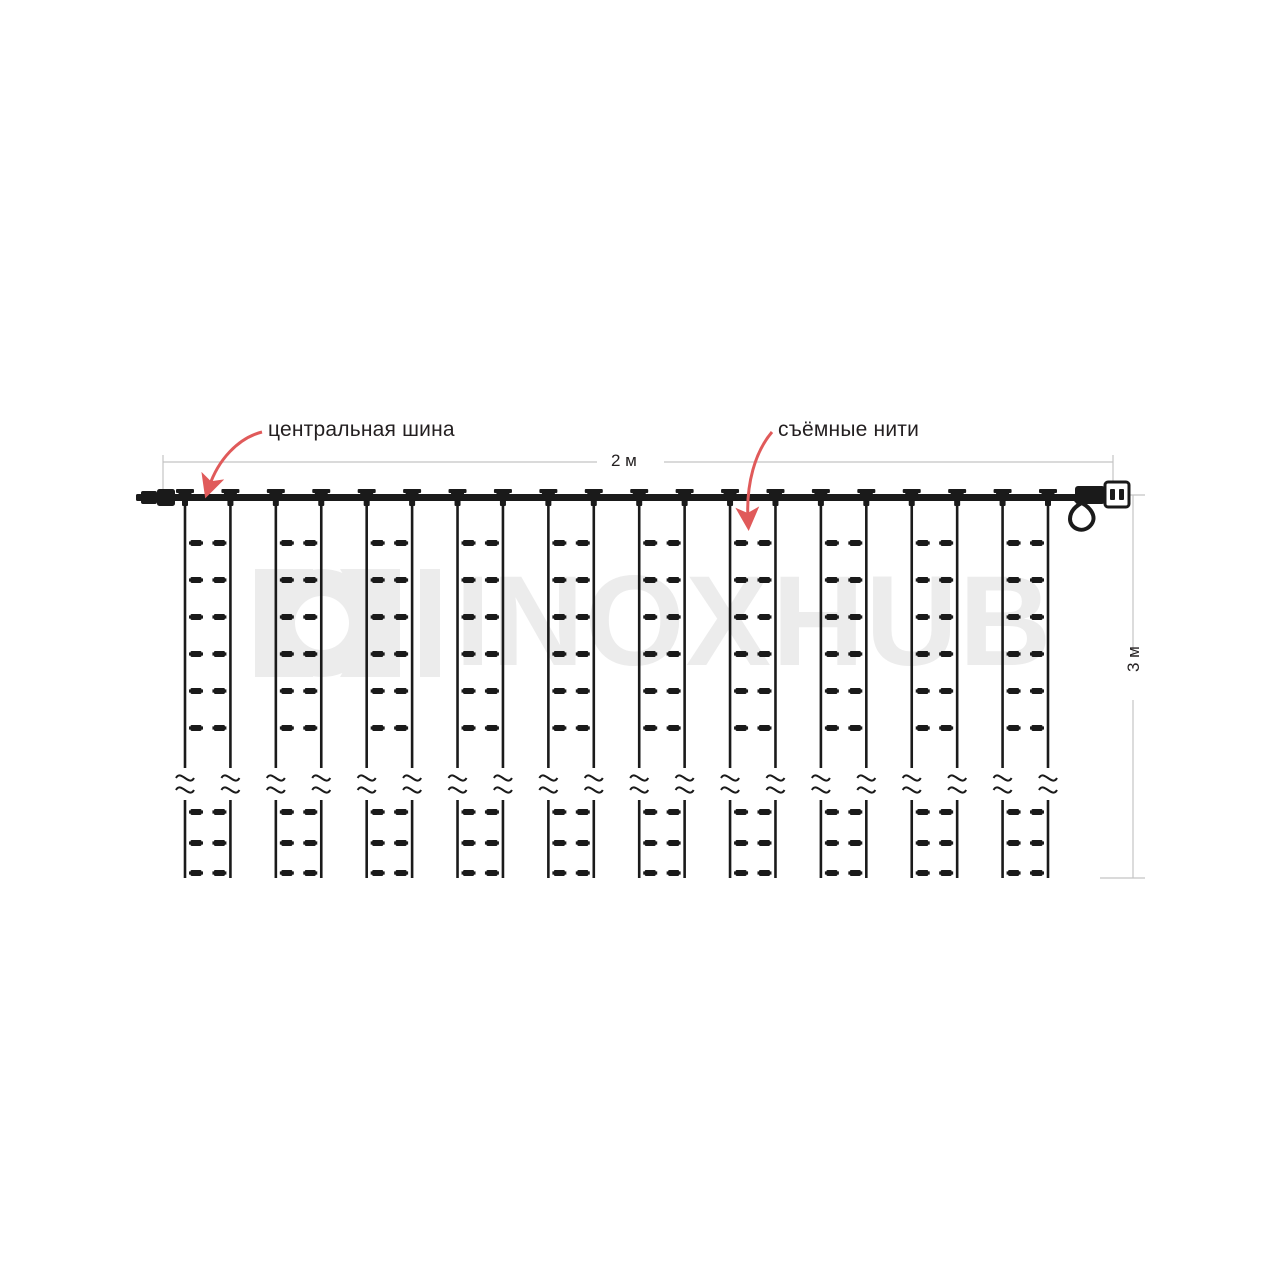 This screenshot has height=1279, width=1280. What do you see at coordinates (754, 481) in the screenshot?
I see `arrow-to-strands` at bounding box center [754, 481].